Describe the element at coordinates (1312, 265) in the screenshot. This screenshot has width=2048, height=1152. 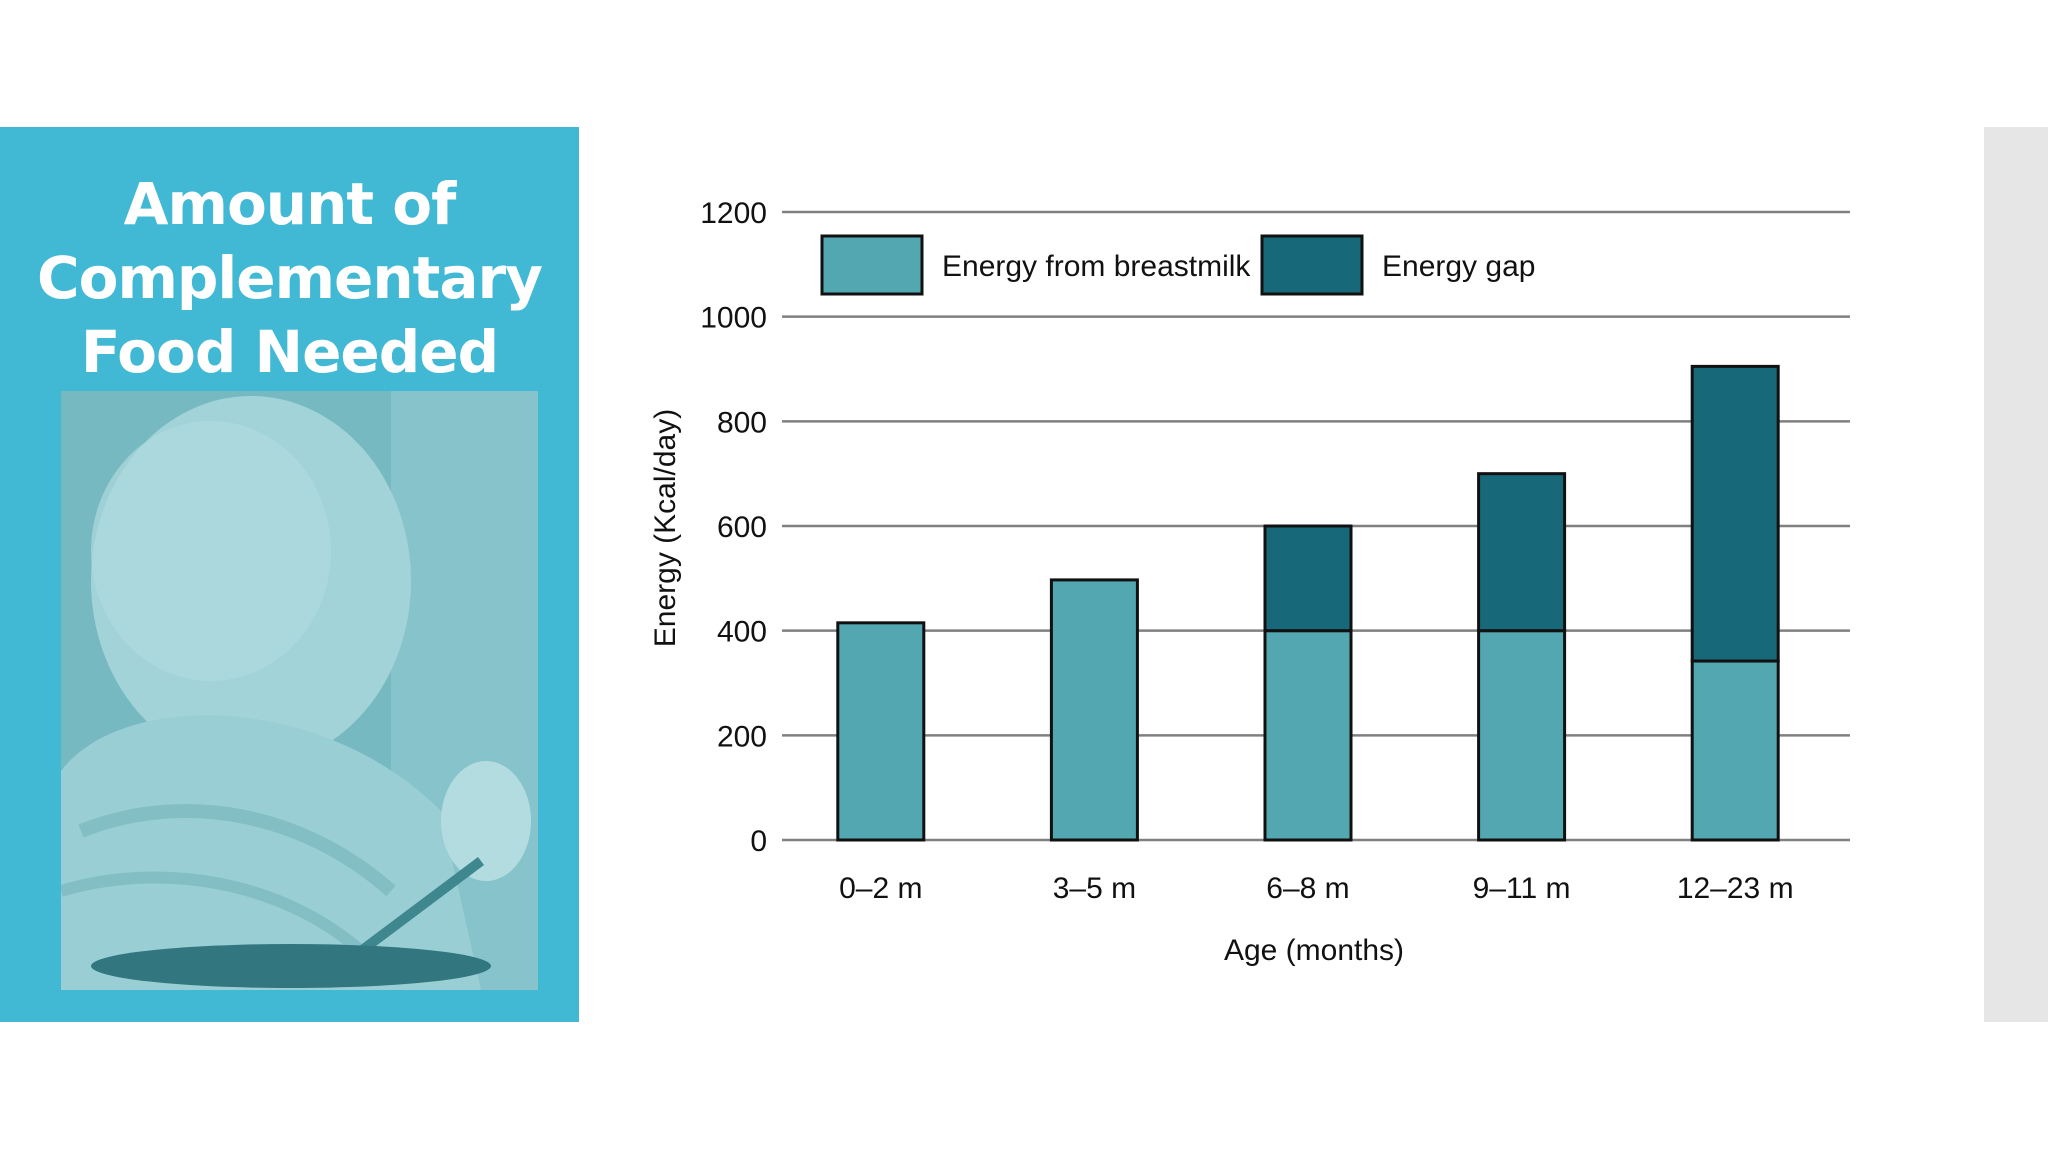
I see `legend-swatch-energy-gap` at that location.